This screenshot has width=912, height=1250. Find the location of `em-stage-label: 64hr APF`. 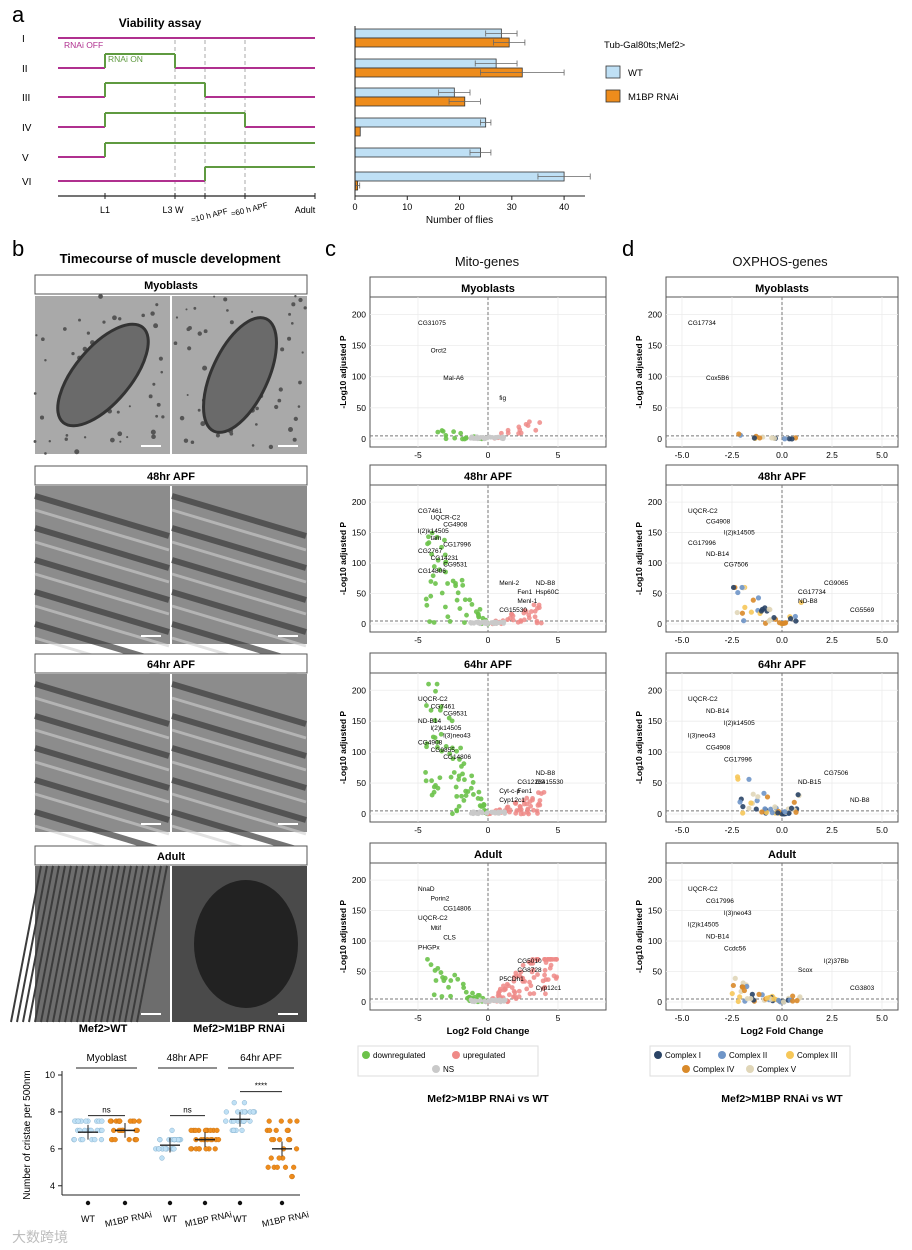

em-stage-label: 64hr APF is located at coordinates (171, 665).